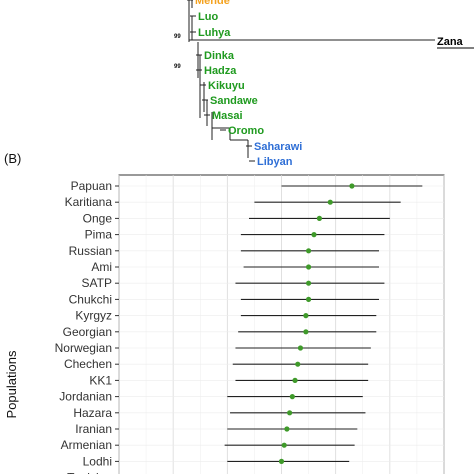 The image size is (474, 474). I want to click on tree-tip-label: Kikuyu, so click(226, 86).